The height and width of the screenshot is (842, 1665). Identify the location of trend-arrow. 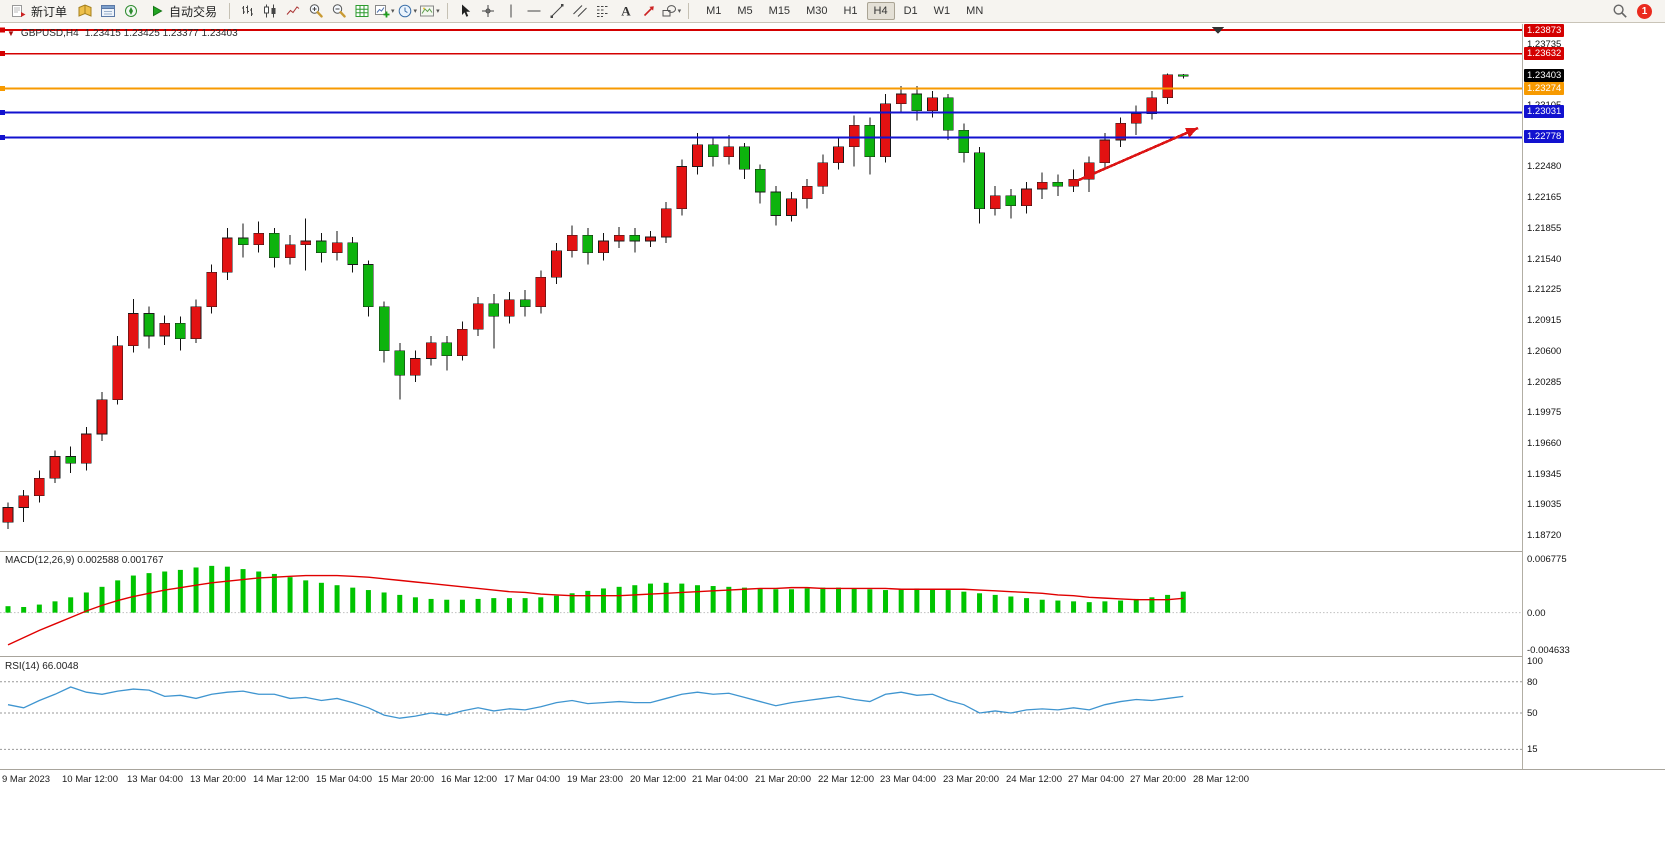
(1135, 155).